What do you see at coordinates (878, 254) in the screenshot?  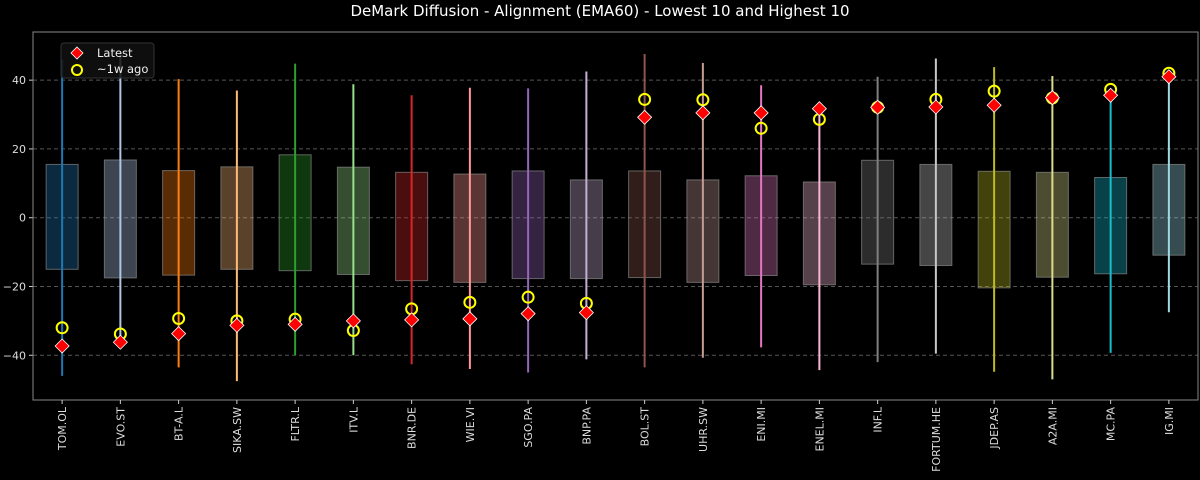 I see `category-inf-l: INF.L` at bounding box center [878, 254].